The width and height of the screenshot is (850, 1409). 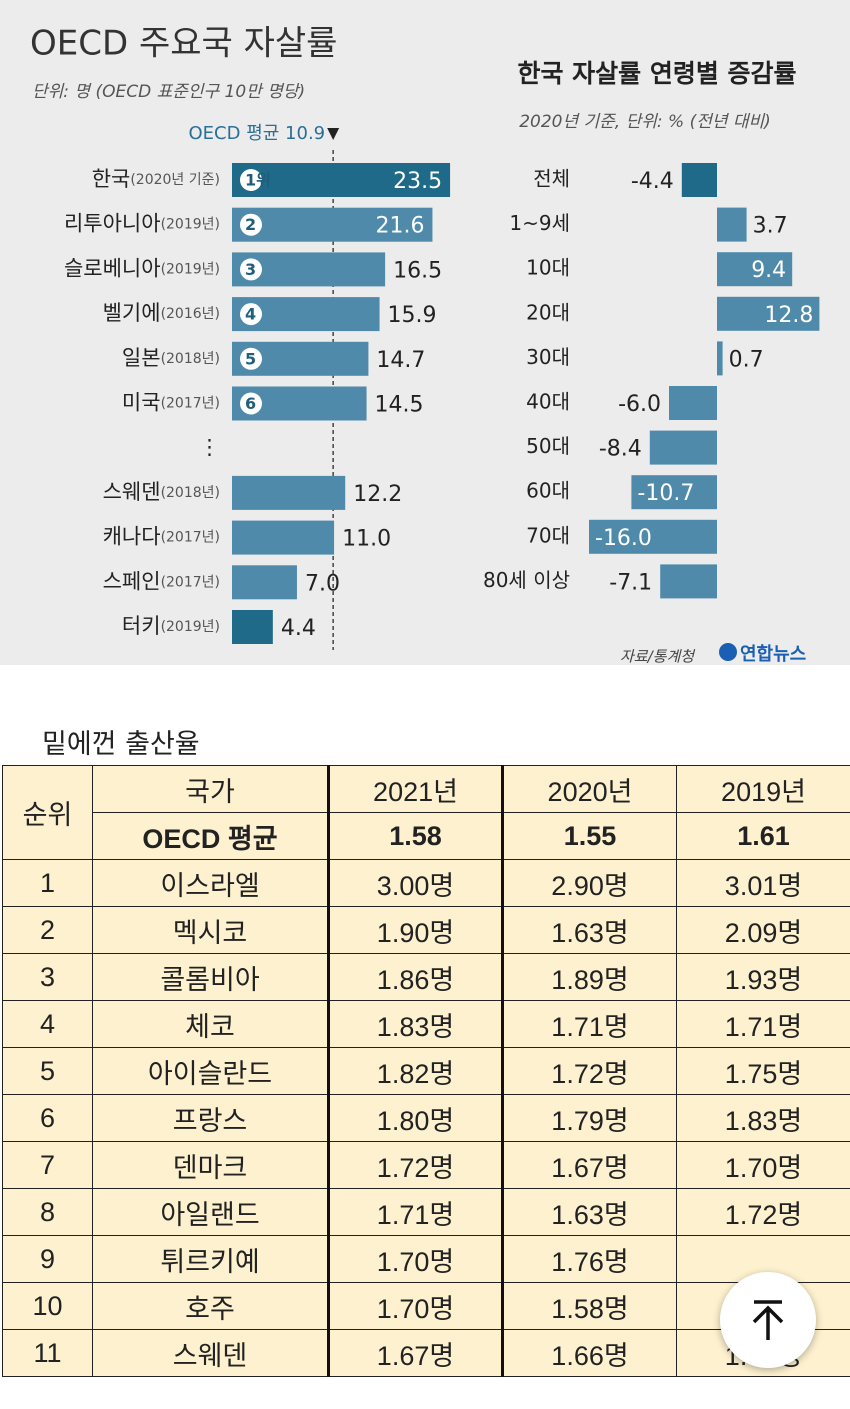 What do you see at coordinates (210, 1259) in the screenshot?
I see `table-cell: 튀르키예` at bounding box center [210, 1259].